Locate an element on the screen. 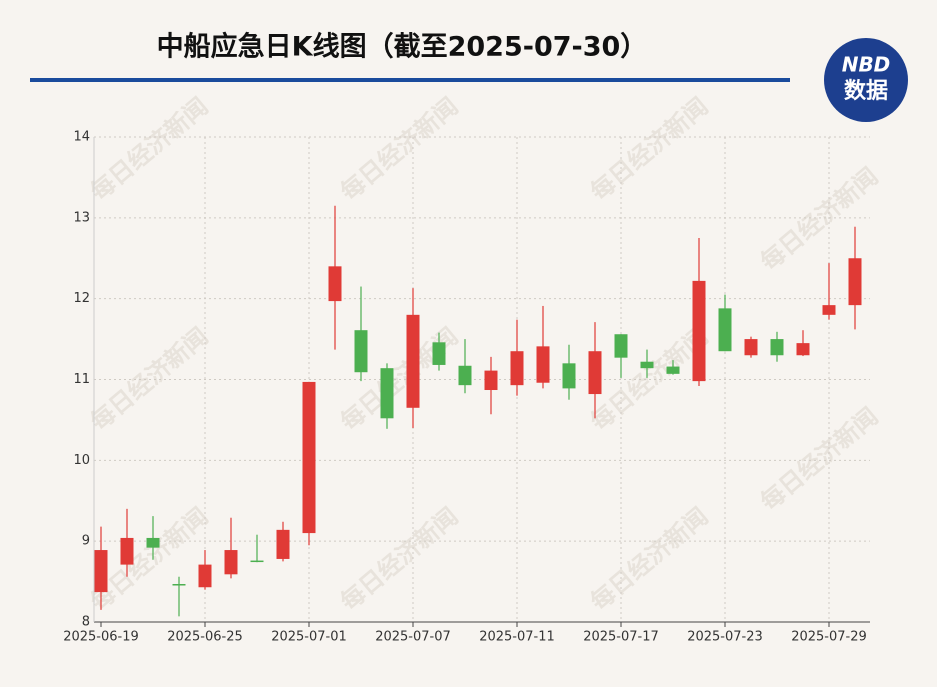  y-tick-label: 12 is located at coordinates (81, 298).